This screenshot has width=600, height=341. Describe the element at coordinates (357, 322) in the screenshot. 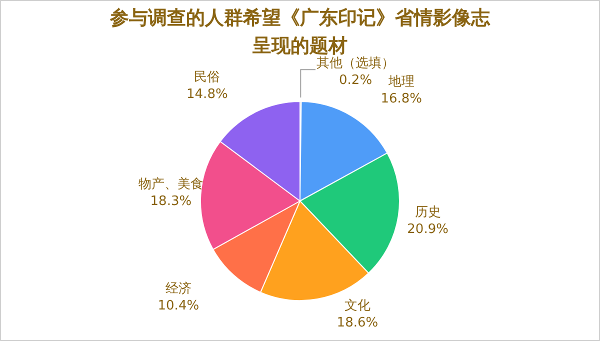

I see `data-label: 18.6%` at that location.